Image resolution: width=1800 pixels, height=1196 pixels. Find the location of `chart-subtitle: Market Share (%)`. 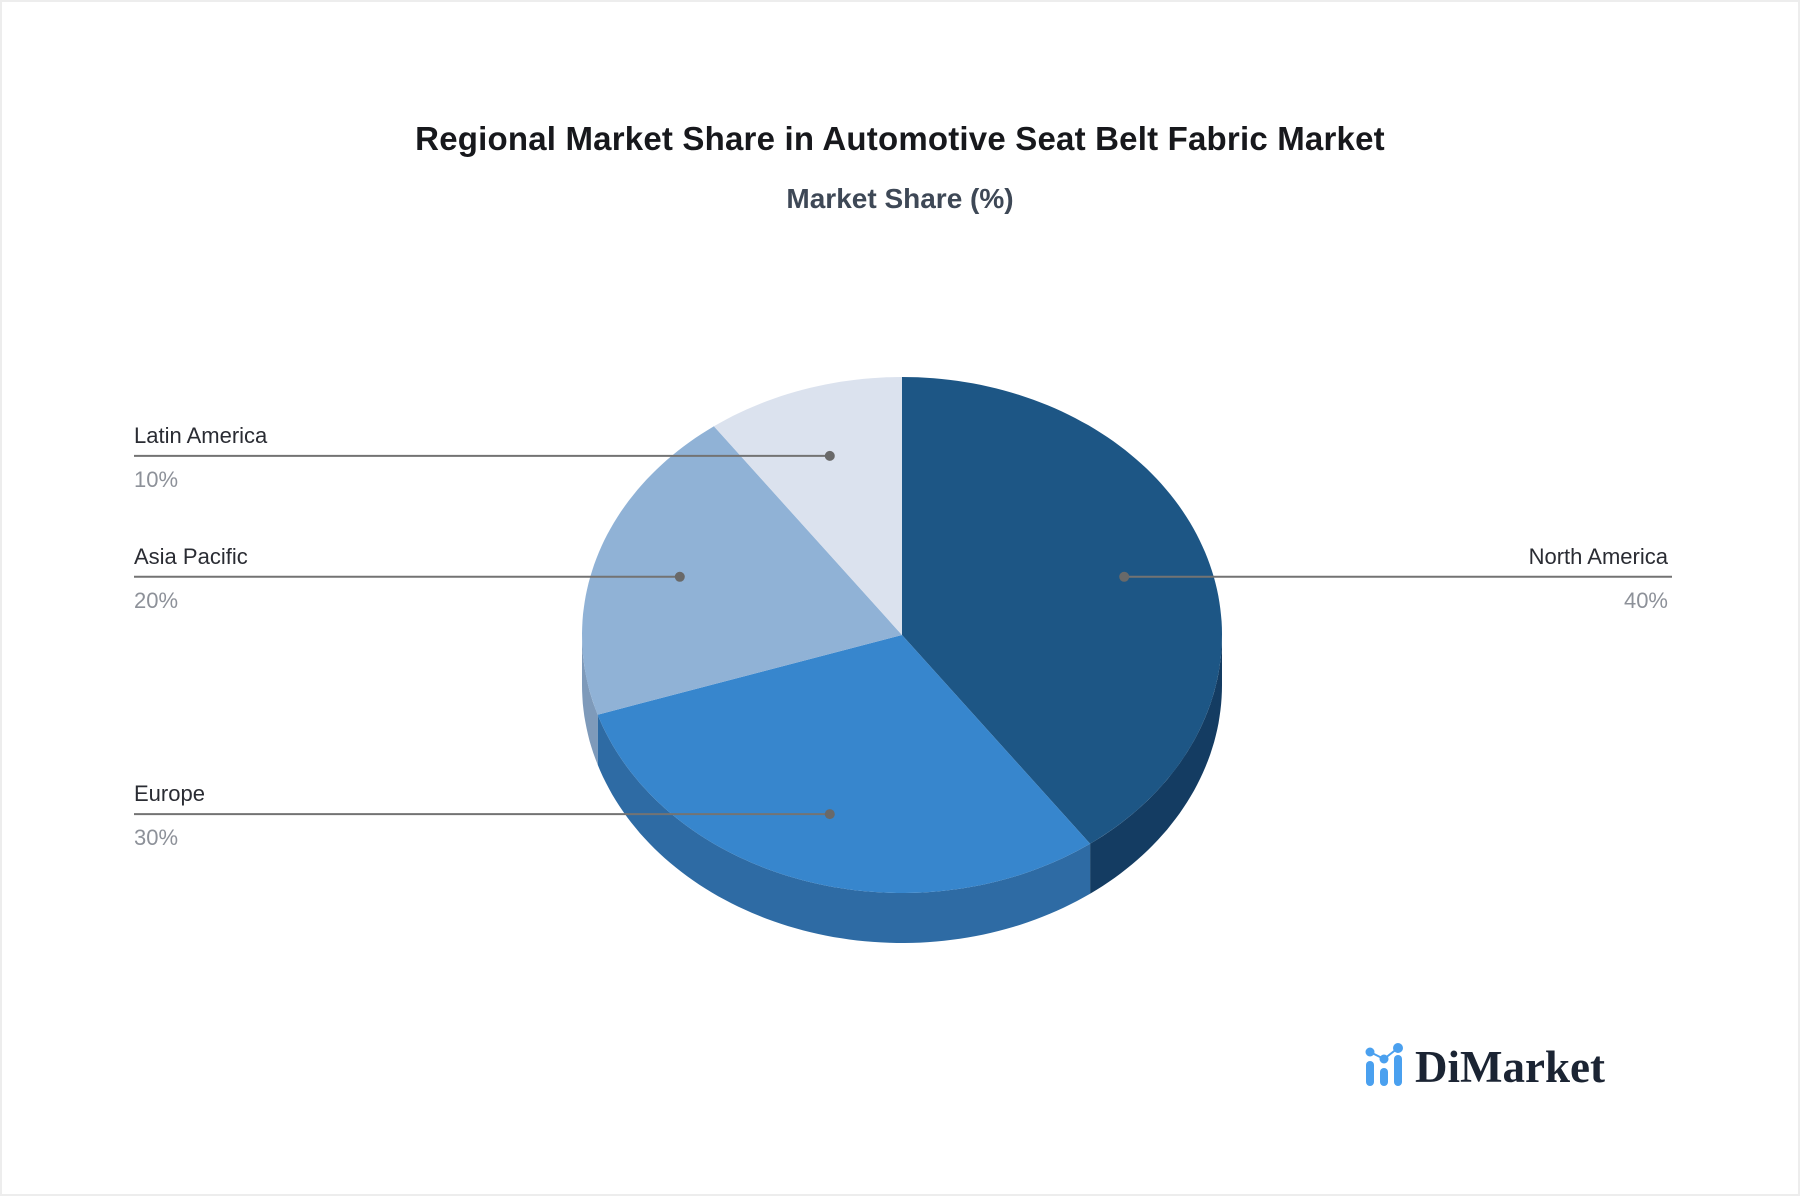

chart-subtitle: Market Share (%) is located at coordinates (900, 198).